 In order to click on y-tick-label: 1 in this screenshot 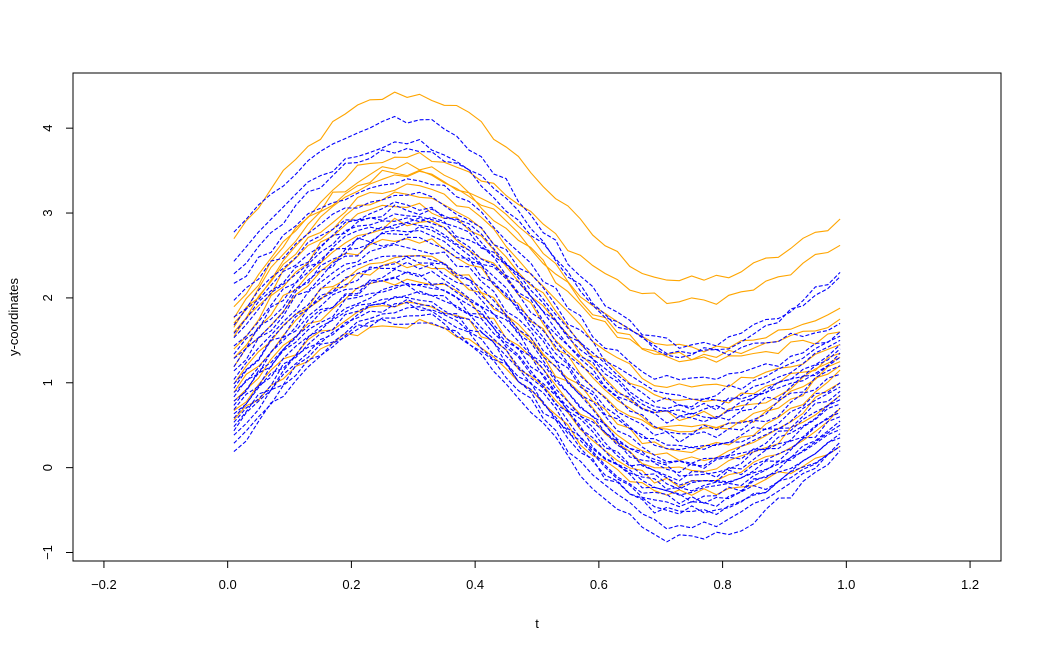, I will do `click(47, 382)`.